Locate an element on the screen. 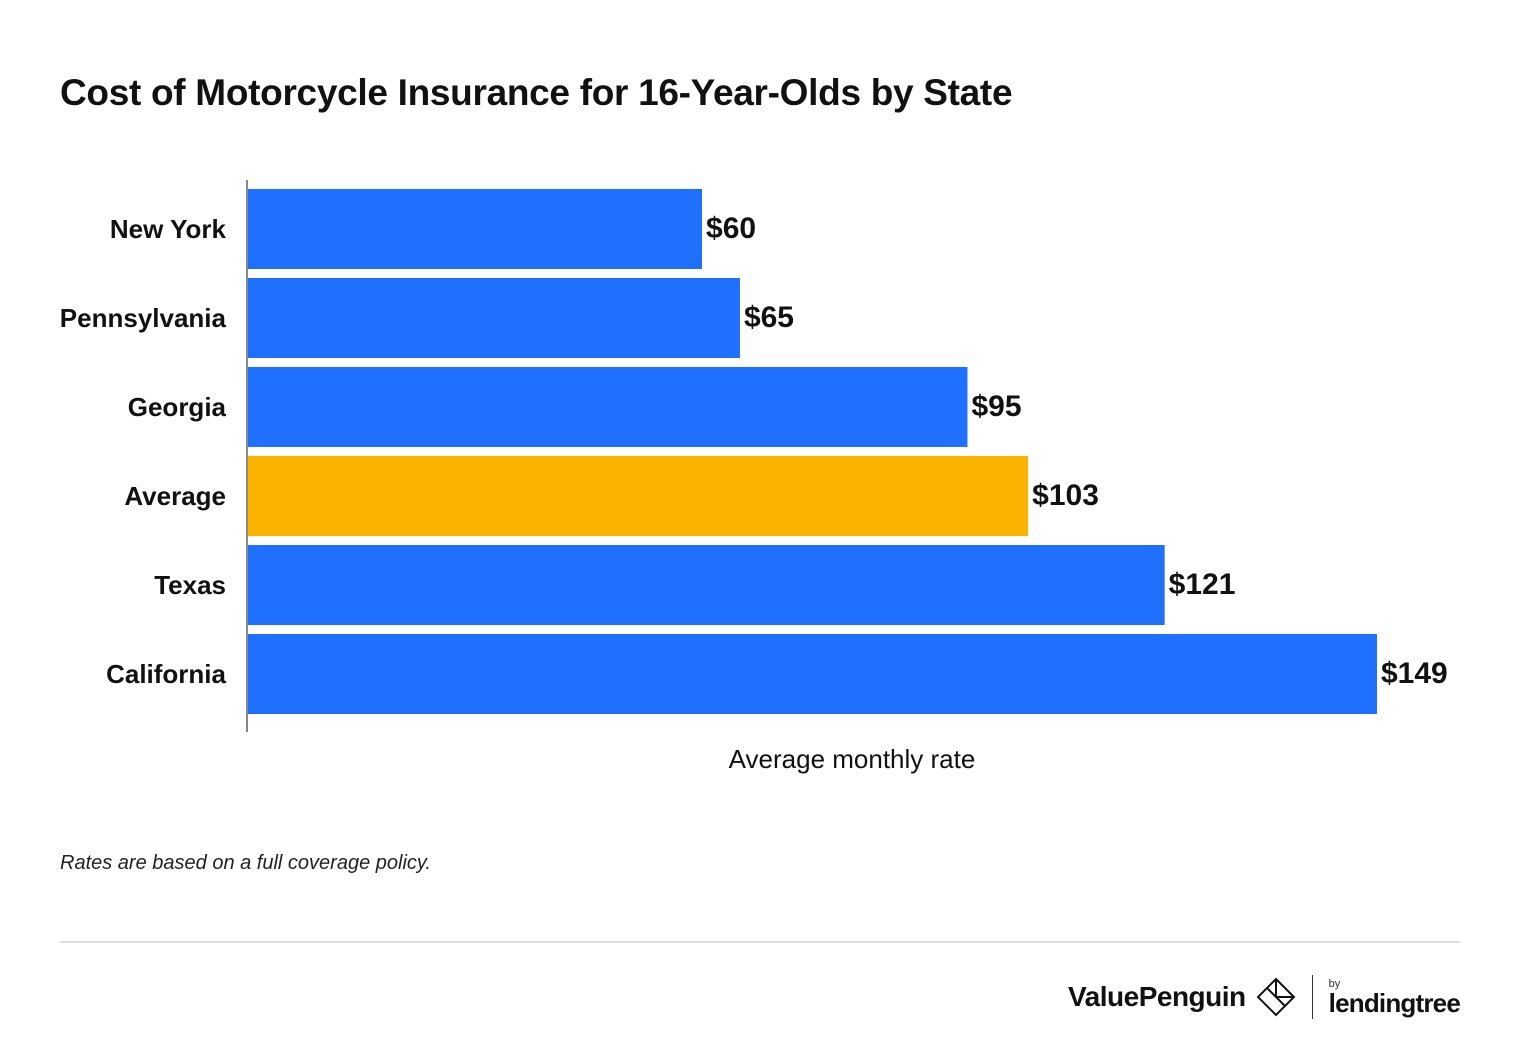 The height and width of the screenshot is (1052, 1520). category-label-texas: Texas is located at coordinates (190, 585).